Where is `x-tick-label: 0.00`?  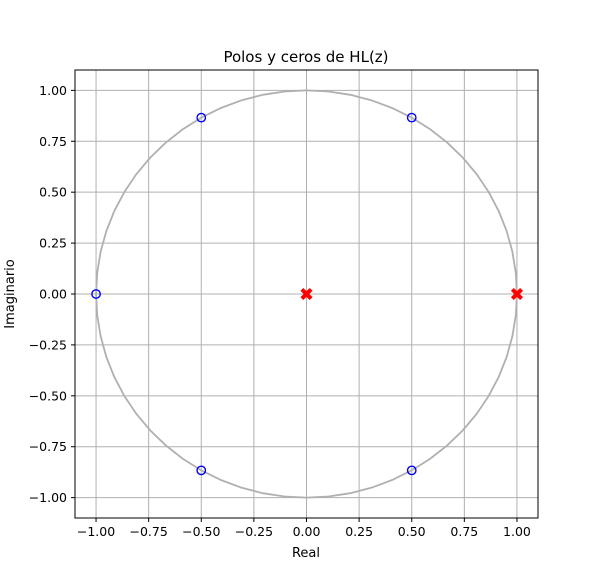
x-tick-label: 0.00 is located at coordinates (307, 531).